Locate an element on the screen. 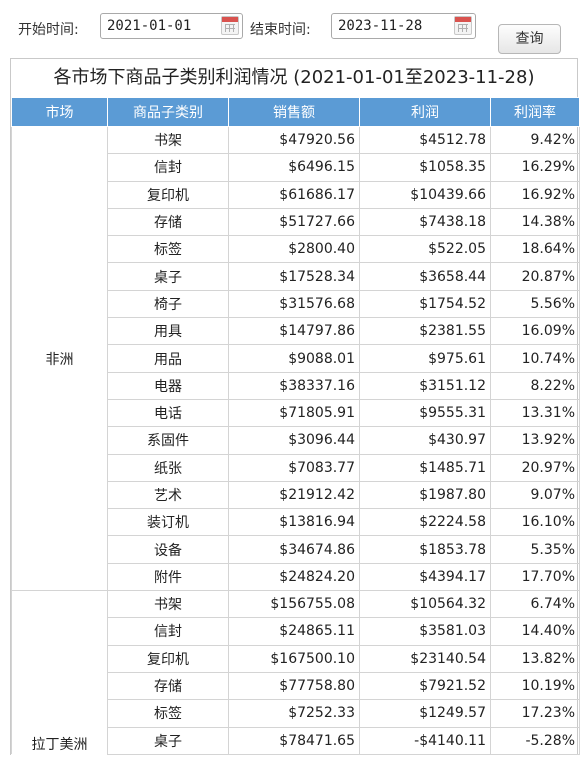  subcategory-cell: 艺术 is located at coordinates (168, 495).